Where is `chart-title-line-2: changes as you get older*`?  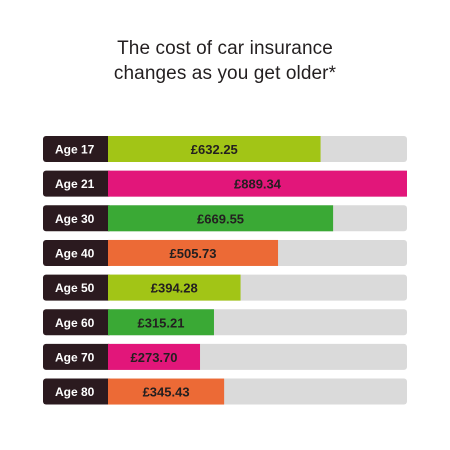
chart-title-line-2: changes as you get older* is located at coordinates (225, 73).